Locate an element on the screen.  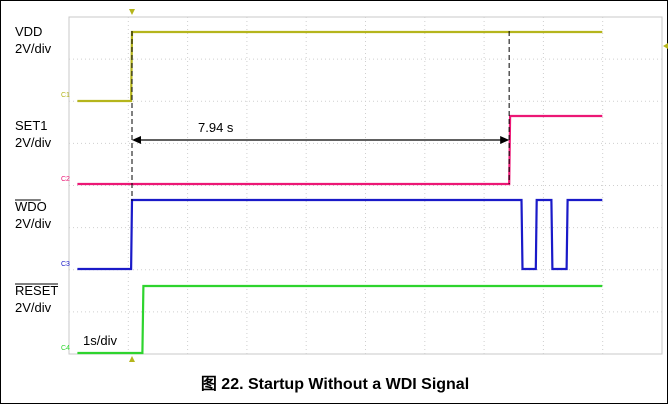
trigger-marker-bottom is located at coordinates (132, 359).